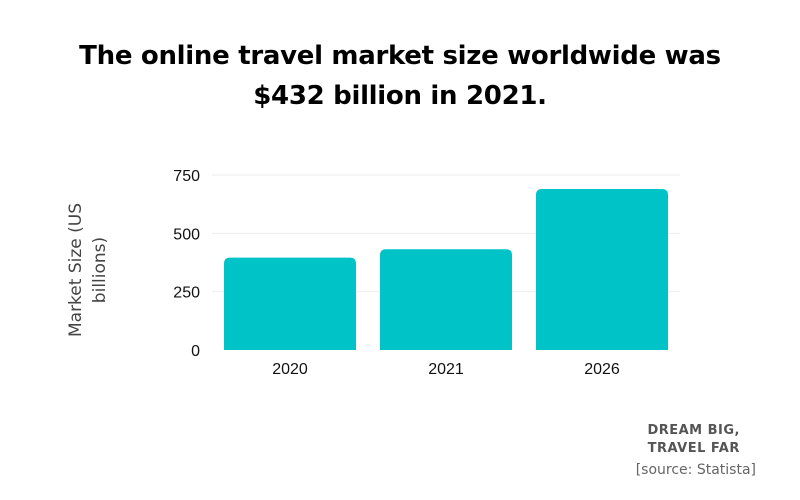 Image resolution: width=800 pixels, height=500 pixels. What do you see at coordinates (693, 448) in the screenshot?
I see `brand-line-2: TRAVEL FAR` at bounding box center [693, 448].